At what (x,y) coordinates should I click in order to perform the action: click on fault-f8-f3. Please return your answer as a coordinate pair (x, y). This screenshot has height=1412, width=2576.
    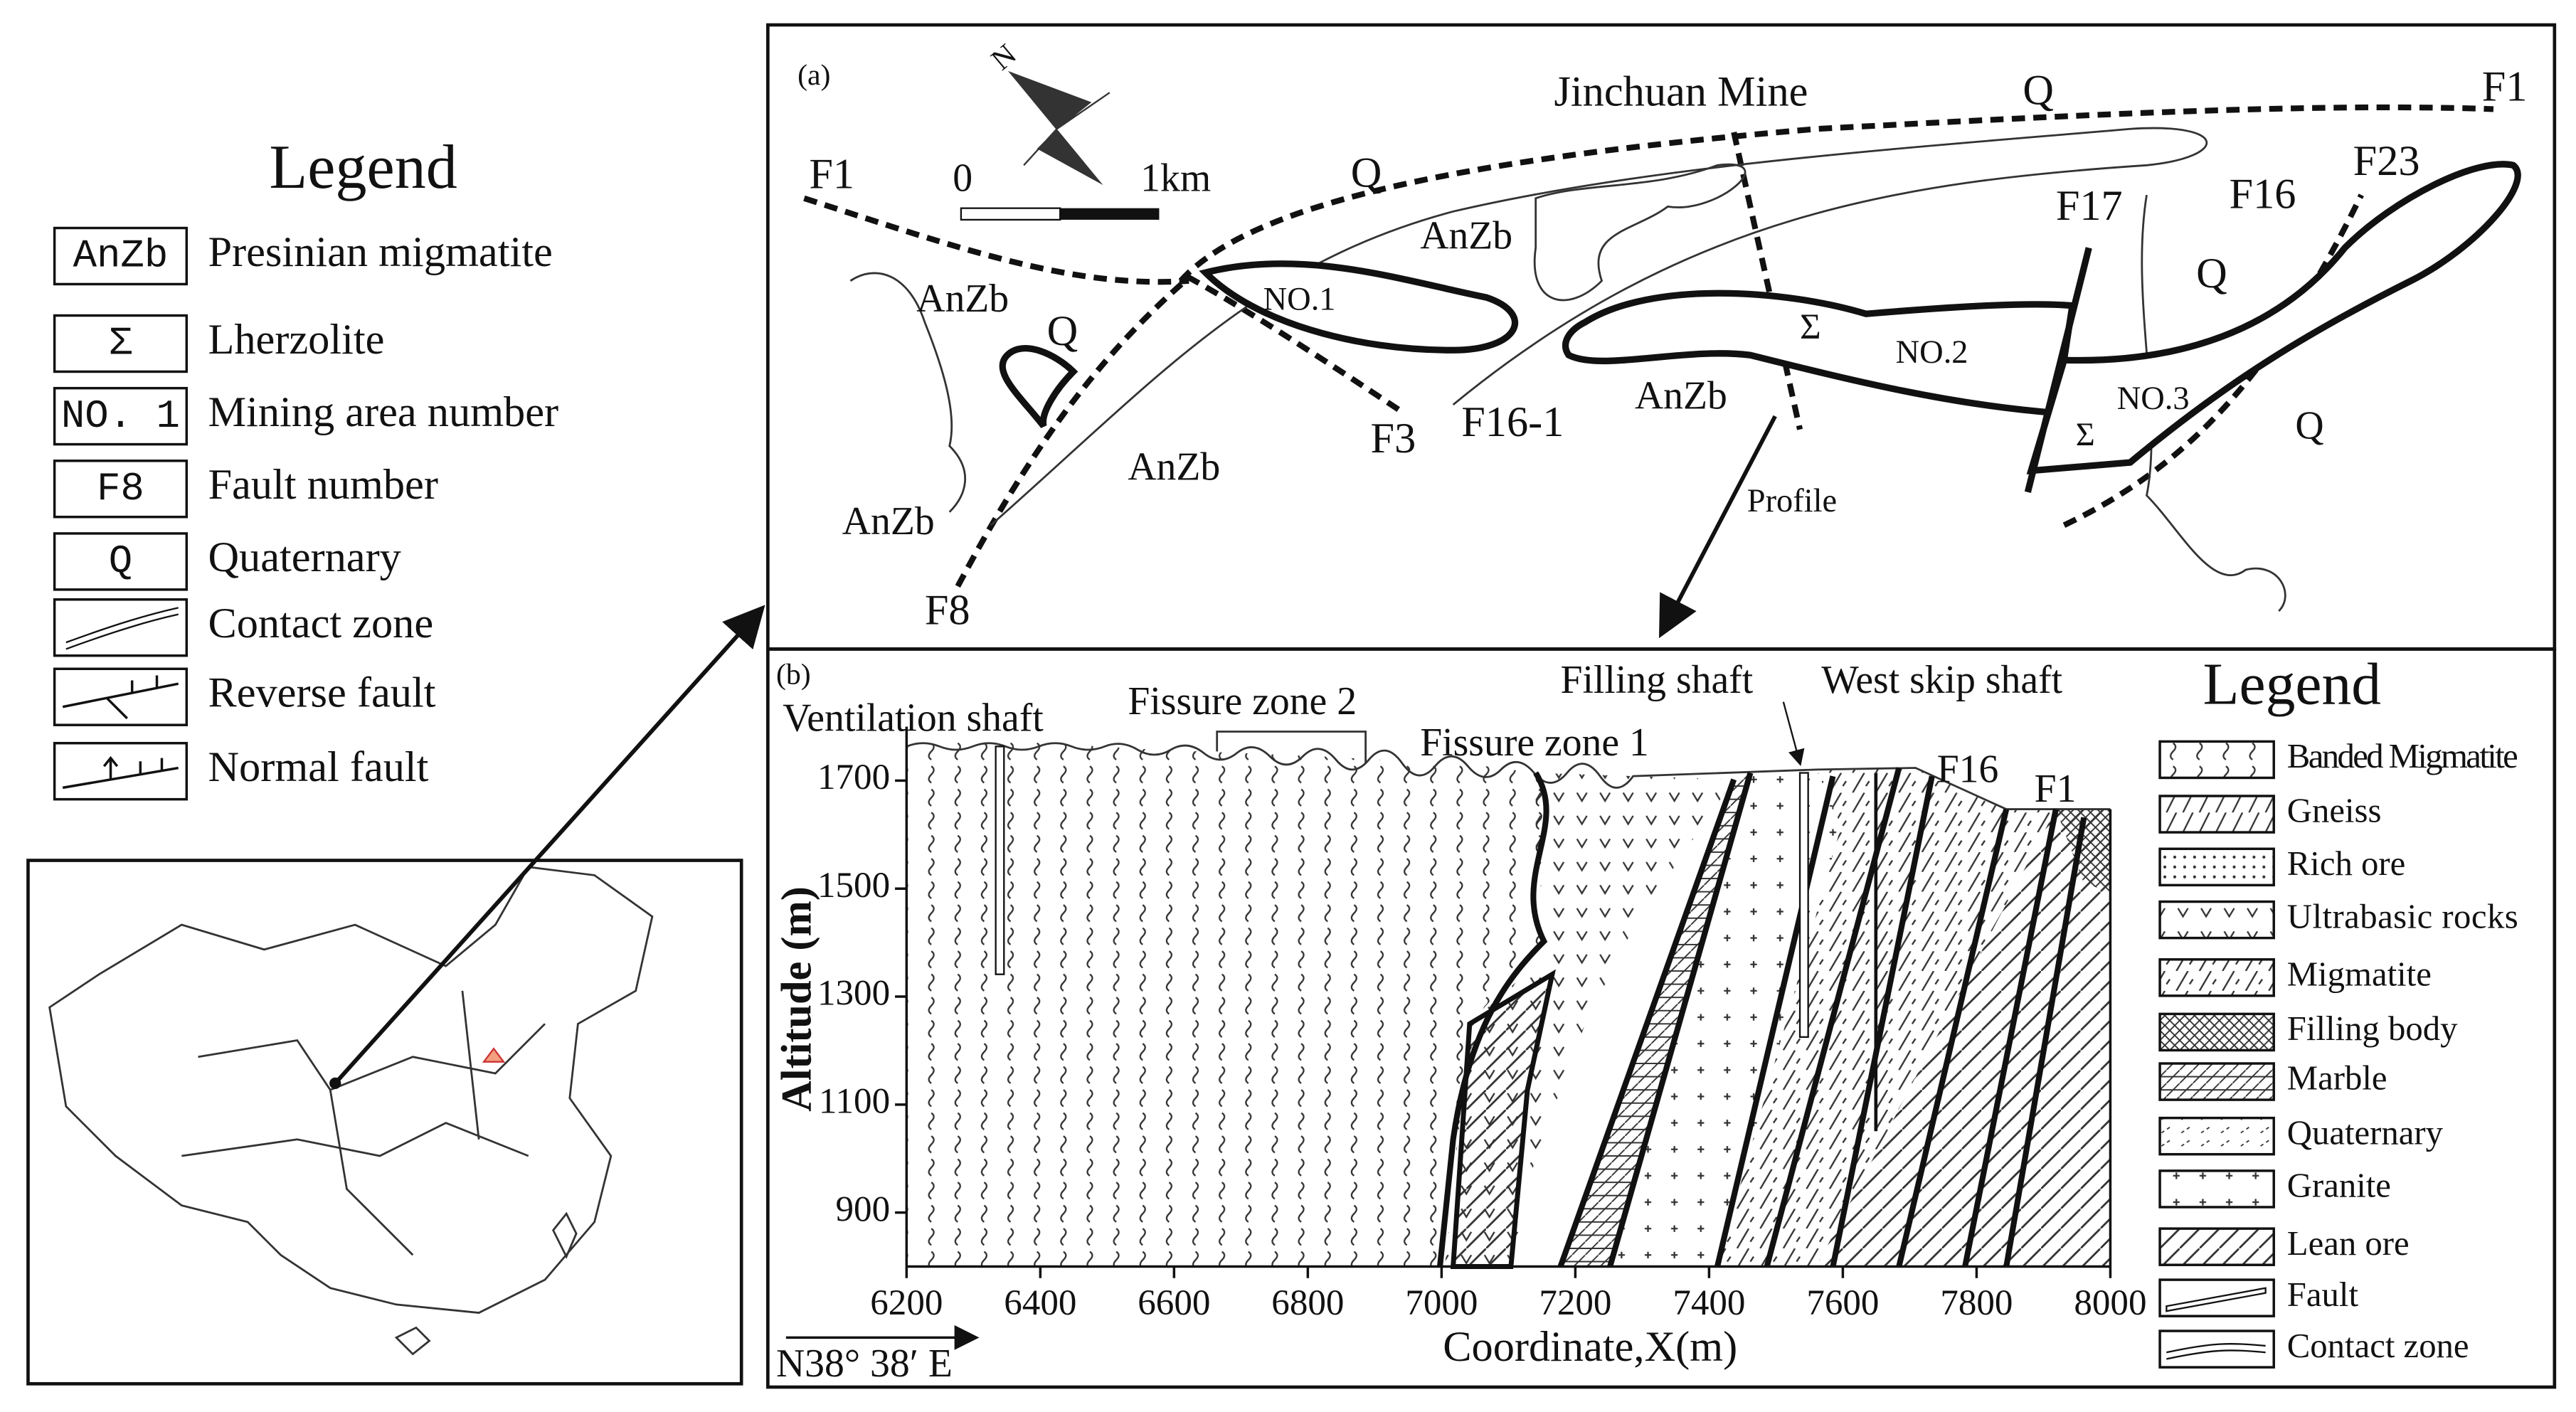
    Looking at the image, I should click on (1180, 431).